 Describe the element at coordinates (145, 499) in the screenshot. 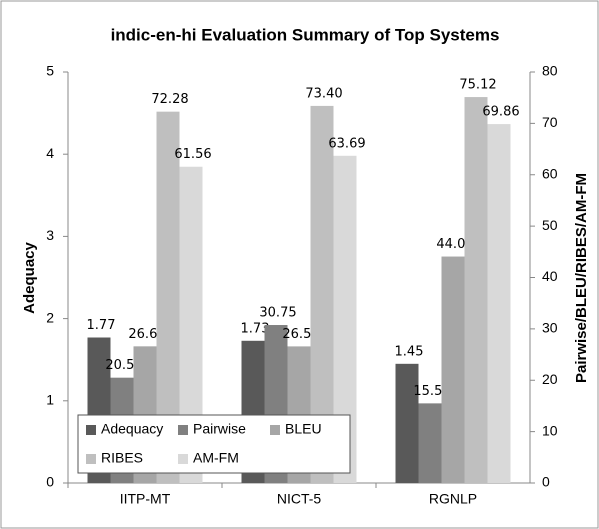

I see `x-tick-label: IITP-MT` at that location.